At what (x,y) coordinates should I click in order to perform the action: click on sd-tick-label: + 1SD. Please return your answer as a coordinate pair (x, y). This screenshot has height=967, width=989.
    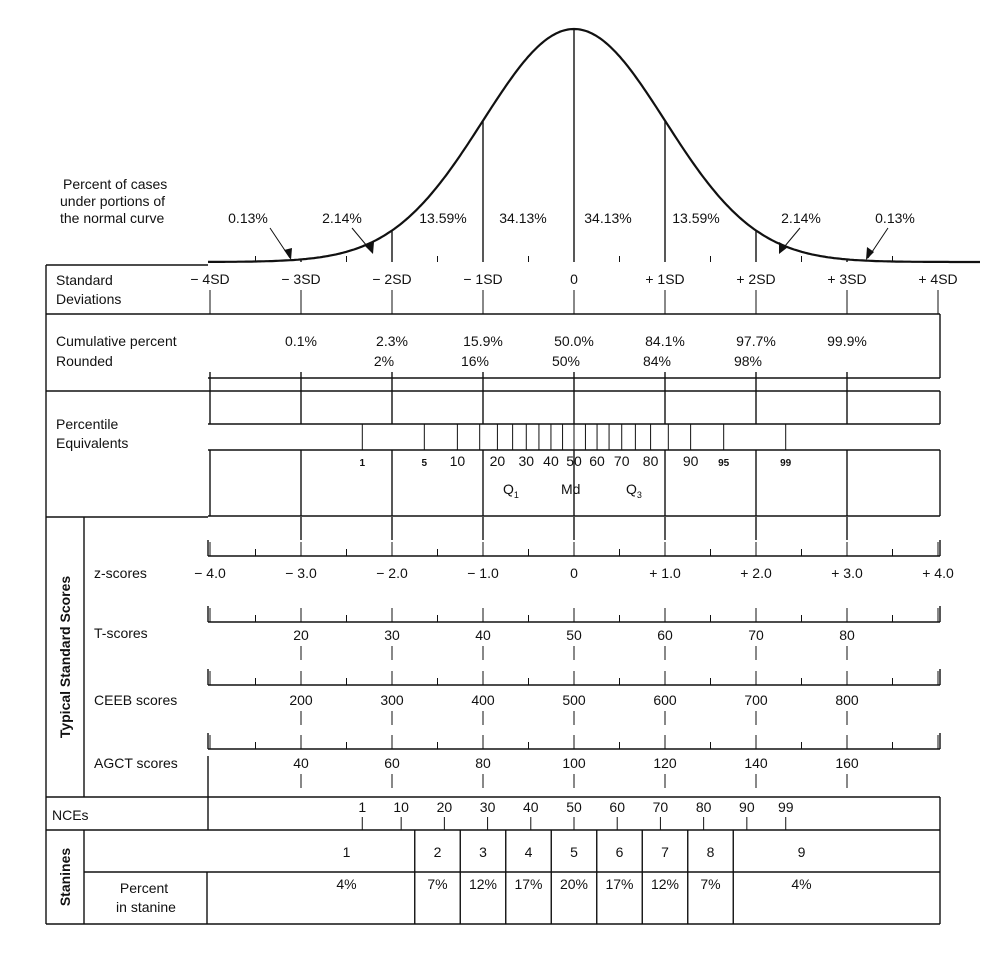
    Looking at the image, I should click on (664, 279).